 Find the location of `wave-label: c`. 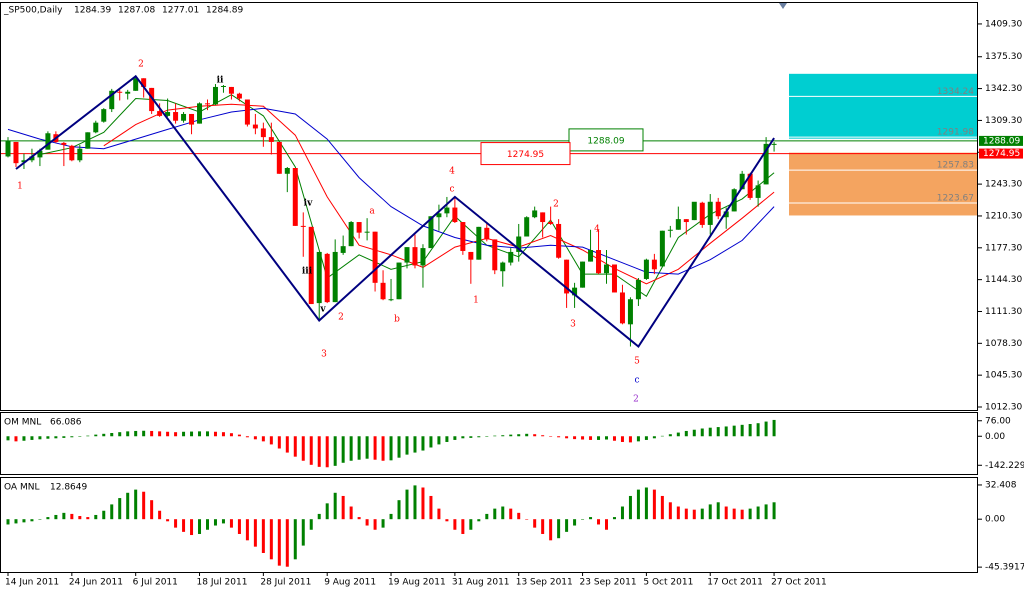

wave-label: c is located at coordinates (636, 381).